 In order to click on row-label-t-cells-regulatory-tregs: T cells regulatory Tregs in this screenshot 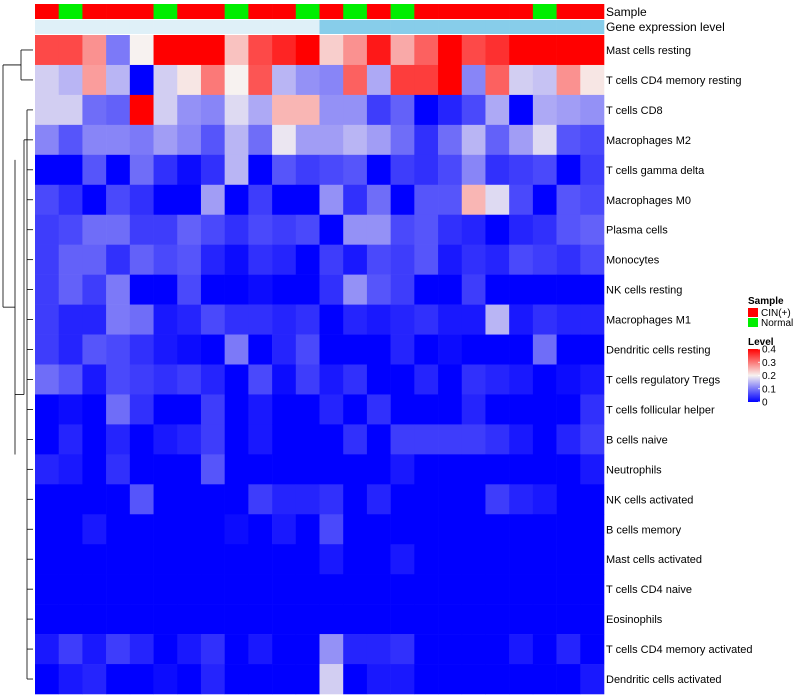, I will do `click(663, 380)`.